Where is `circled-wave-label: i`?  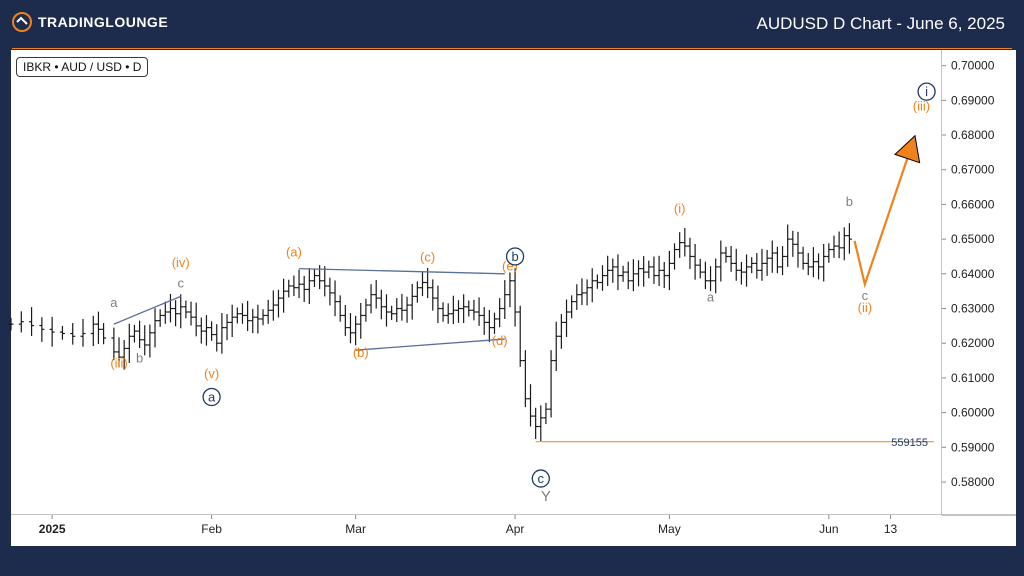 circled-wave-label: i is located at coordinates (926, 91).